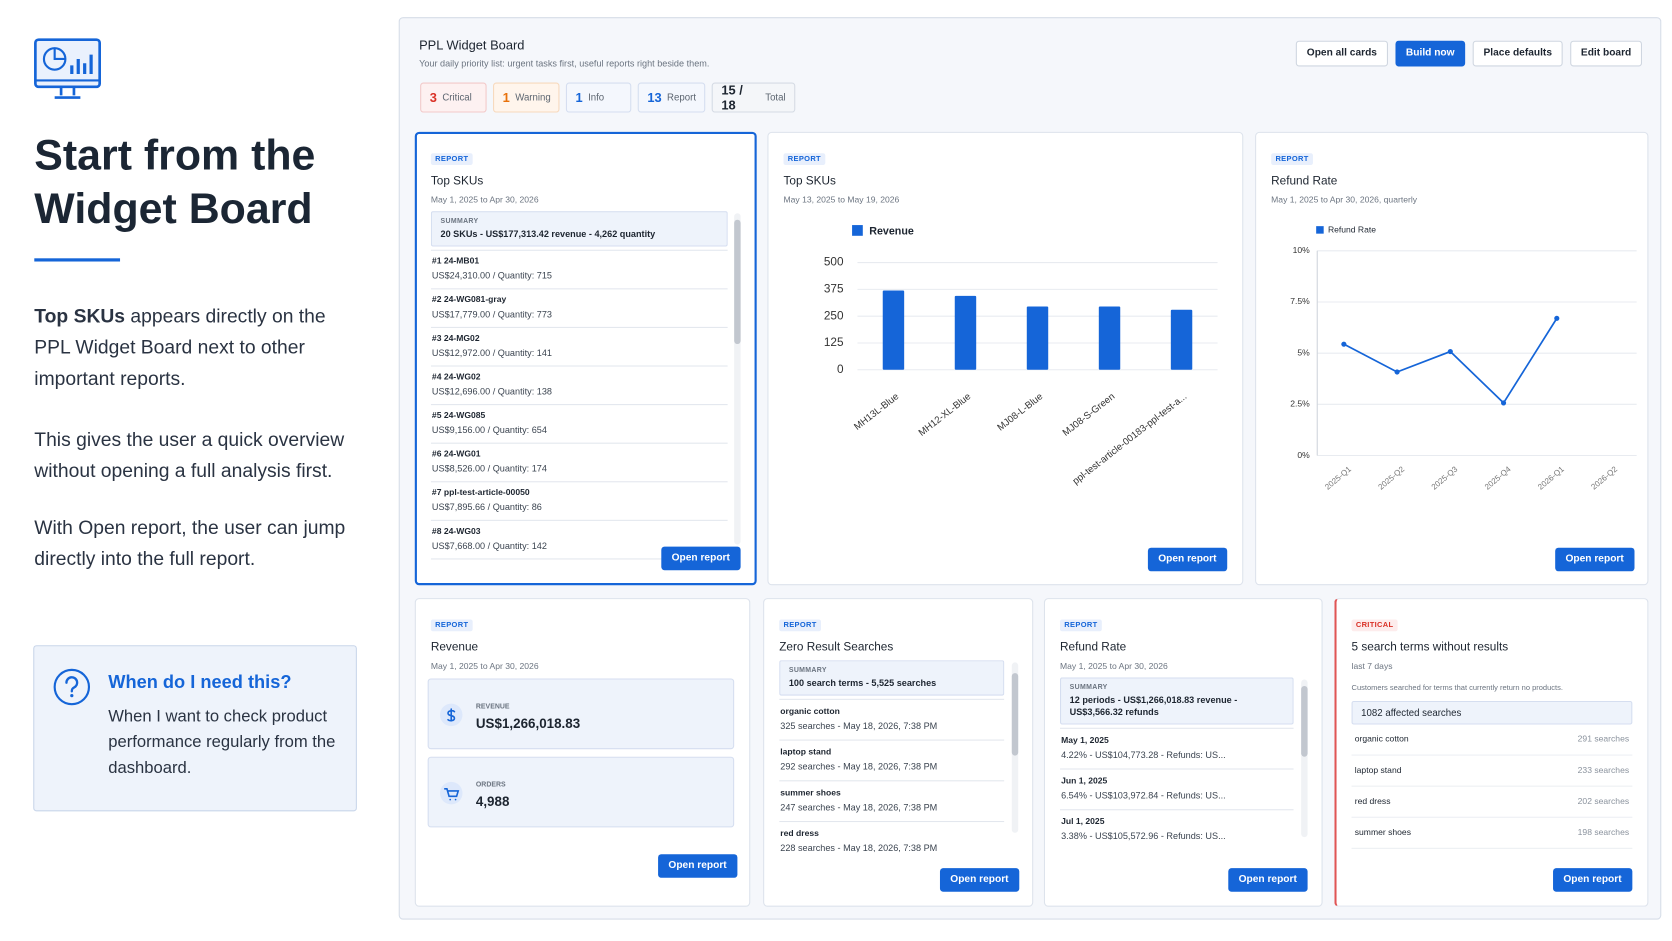 Image resolution: width=1672 pixels, height=941 pixels. Describe the element at coordinates (579, 344) in the screenshot. I see `list-item: #3 24-MG02 US$12,972.00 / Quantity: 141` at that location.